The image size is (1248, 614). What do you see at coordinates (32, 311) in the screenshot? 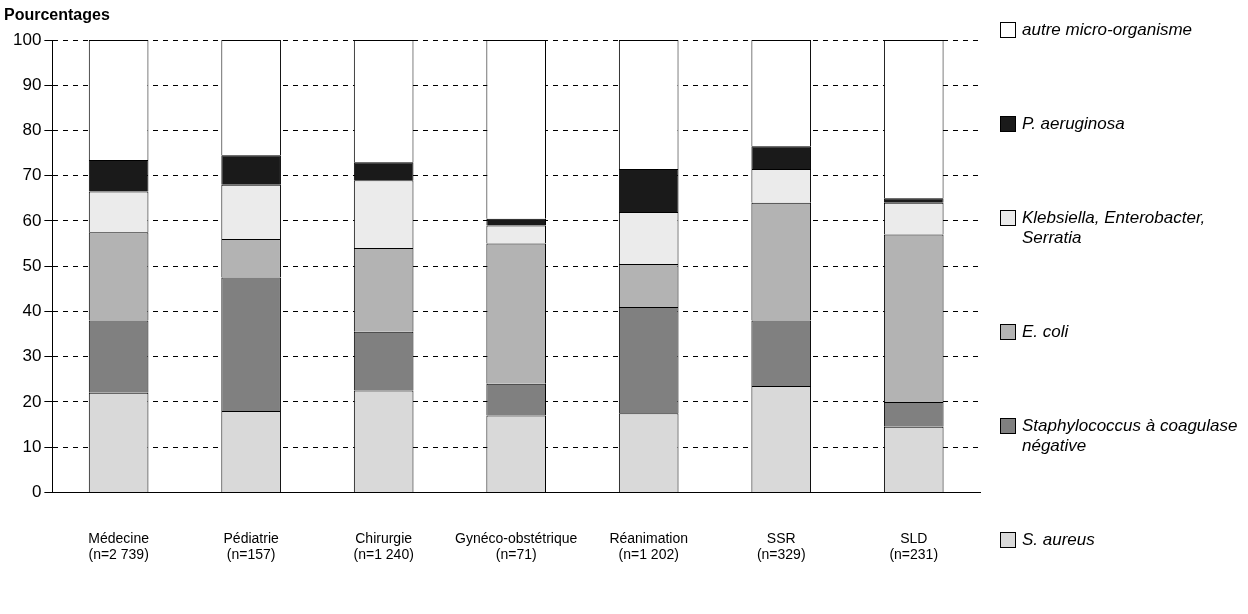
I see `y-tick-label: 40` at bounding box center [32, 311].